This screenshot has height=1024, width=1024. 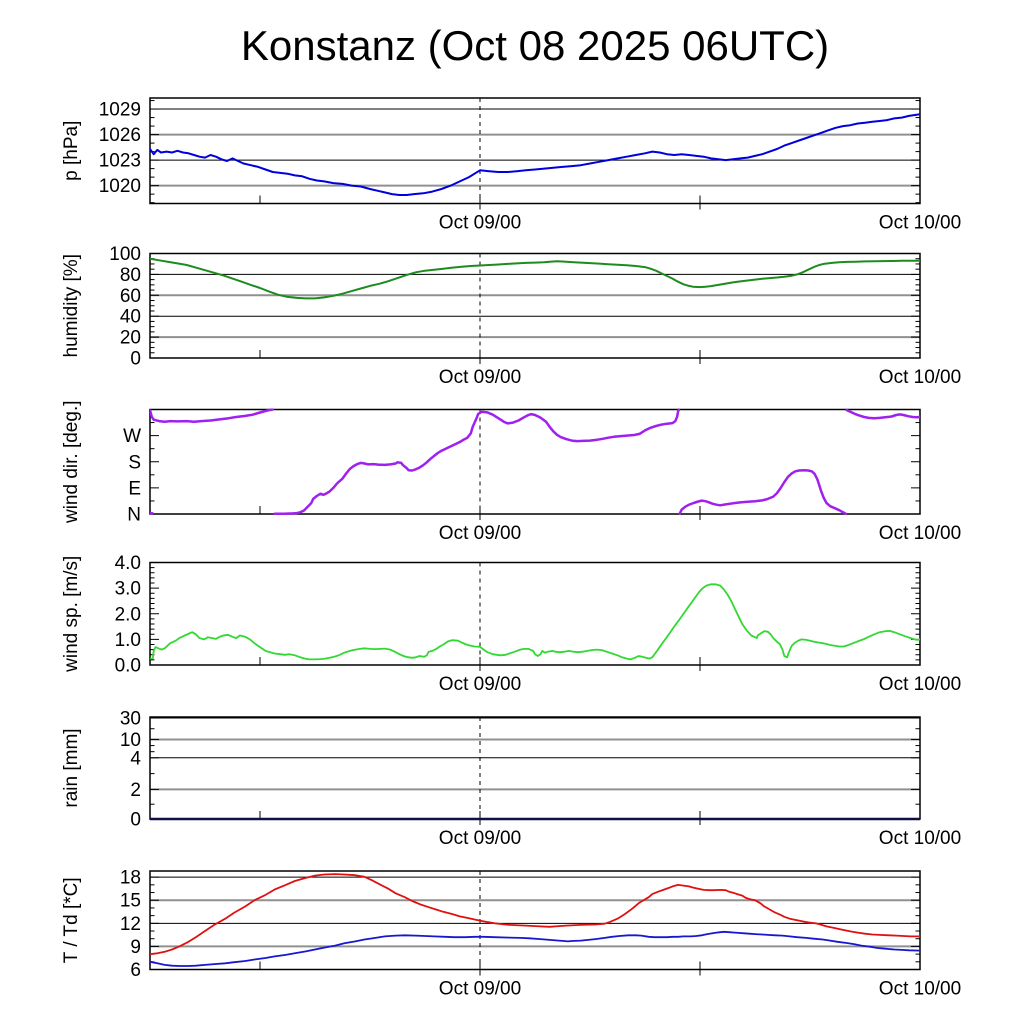 What do you see at coordinates (128, 640) in the screenshot?
I see `y-tick-label-wind-speed: 1.0` at bounding box center [128, 640].